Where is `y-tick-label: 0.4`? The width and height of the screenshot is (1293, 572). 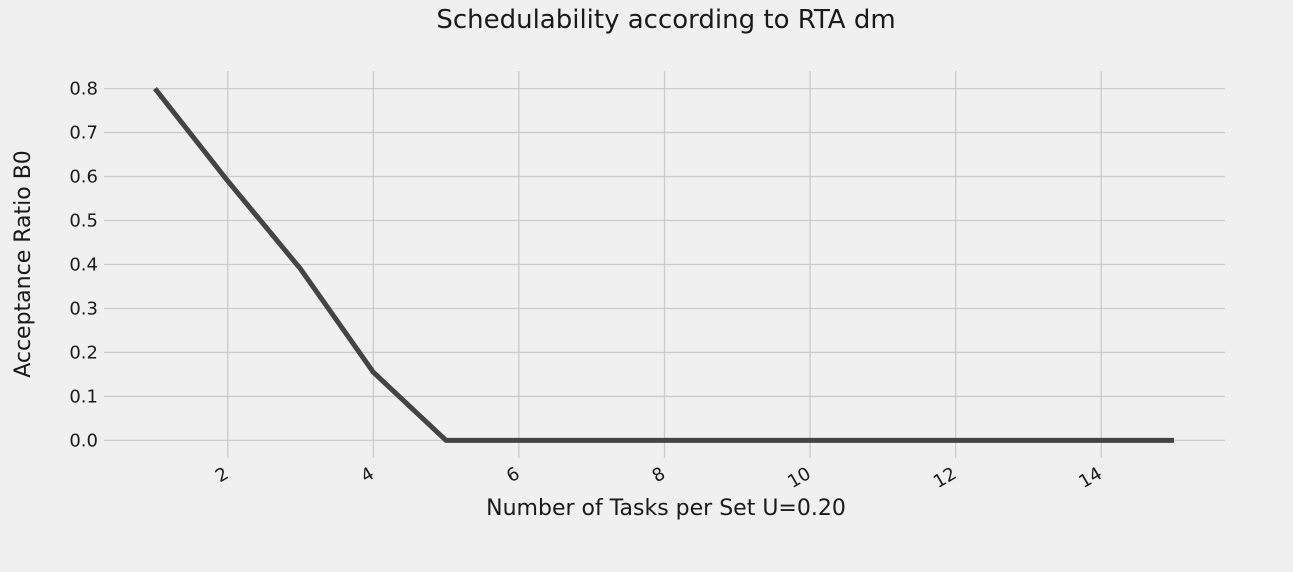
y-tick-label: 0.4 is located at coordinates (83, 265).